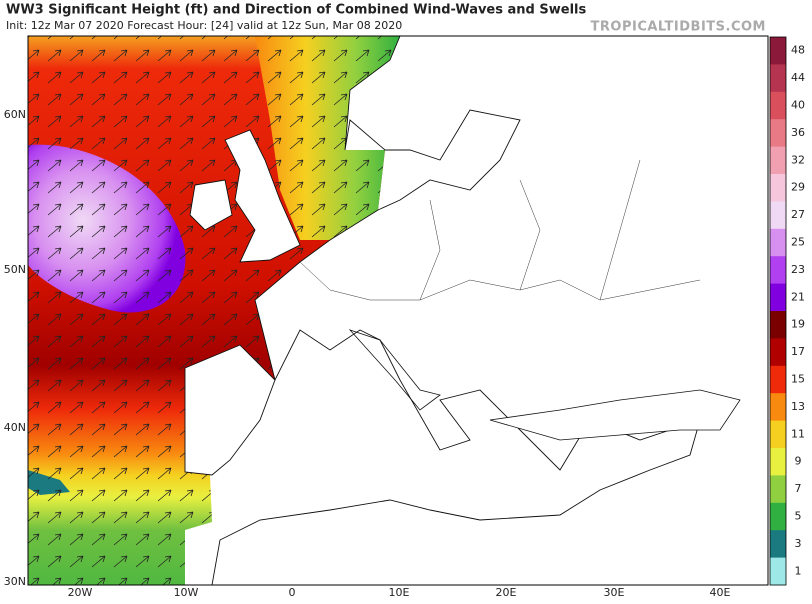 This screenshot has height=604, width=812. What do you see at coordinates (798, 105) in the screenshot?
I see `colorbar-label: 40` at bounding box center [798, 105].